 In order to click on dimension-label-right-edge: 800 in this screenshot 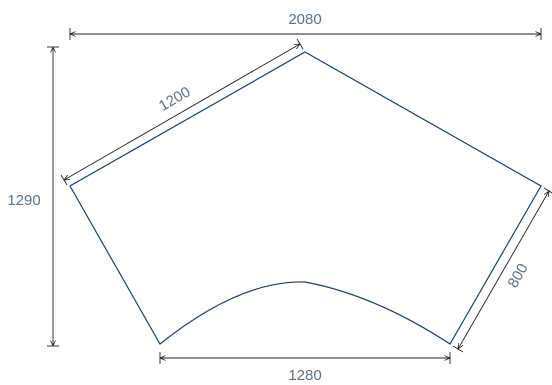, I will do `click(517, 276)`.